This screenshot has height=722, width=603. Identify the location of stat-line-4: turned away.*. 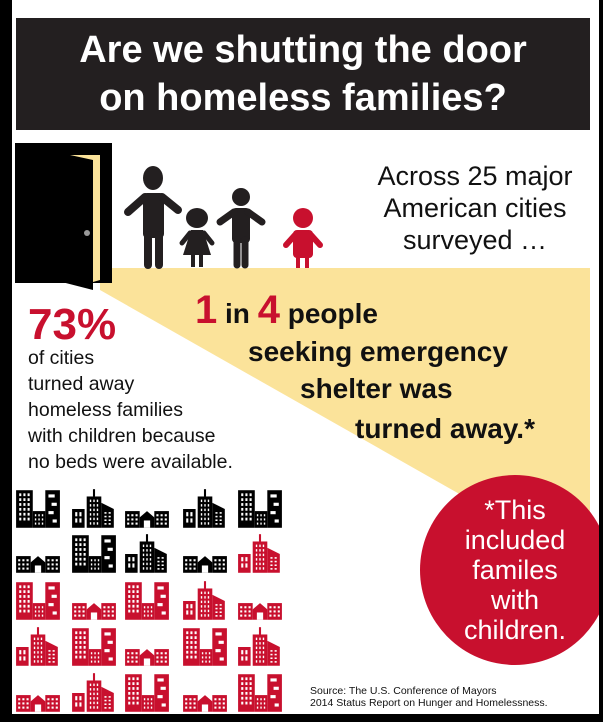
(445, 428).